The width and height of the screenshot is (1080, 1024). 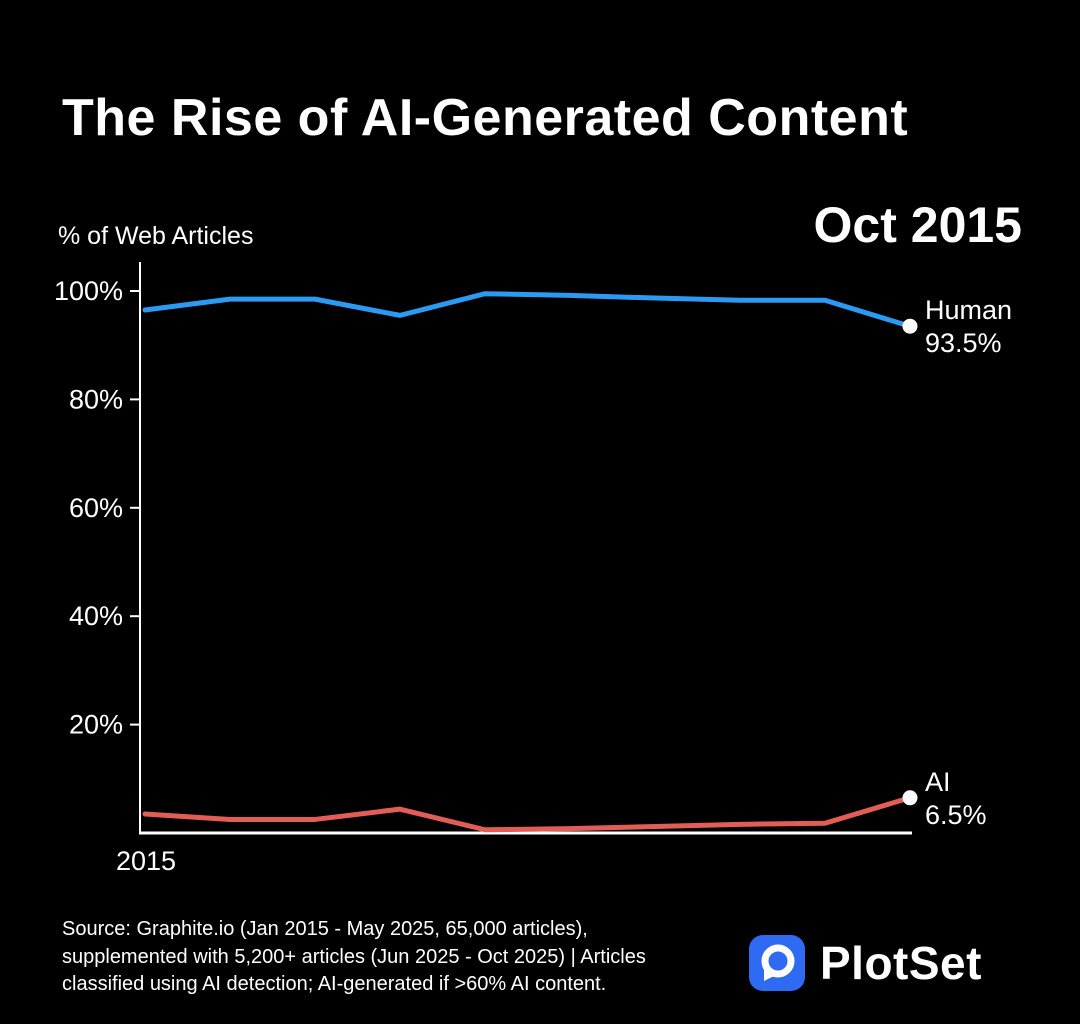 I want to click on chart-title: The Rise of AI-Generated Content, so click(x=485, y=118).